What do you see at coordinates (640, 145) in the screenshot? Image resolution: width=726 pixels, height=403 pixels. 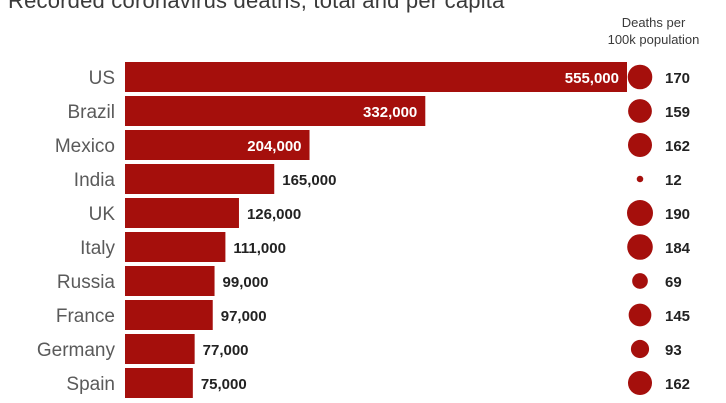 I see `per-capita-dot-mexico` at bounding box center [640, 145].